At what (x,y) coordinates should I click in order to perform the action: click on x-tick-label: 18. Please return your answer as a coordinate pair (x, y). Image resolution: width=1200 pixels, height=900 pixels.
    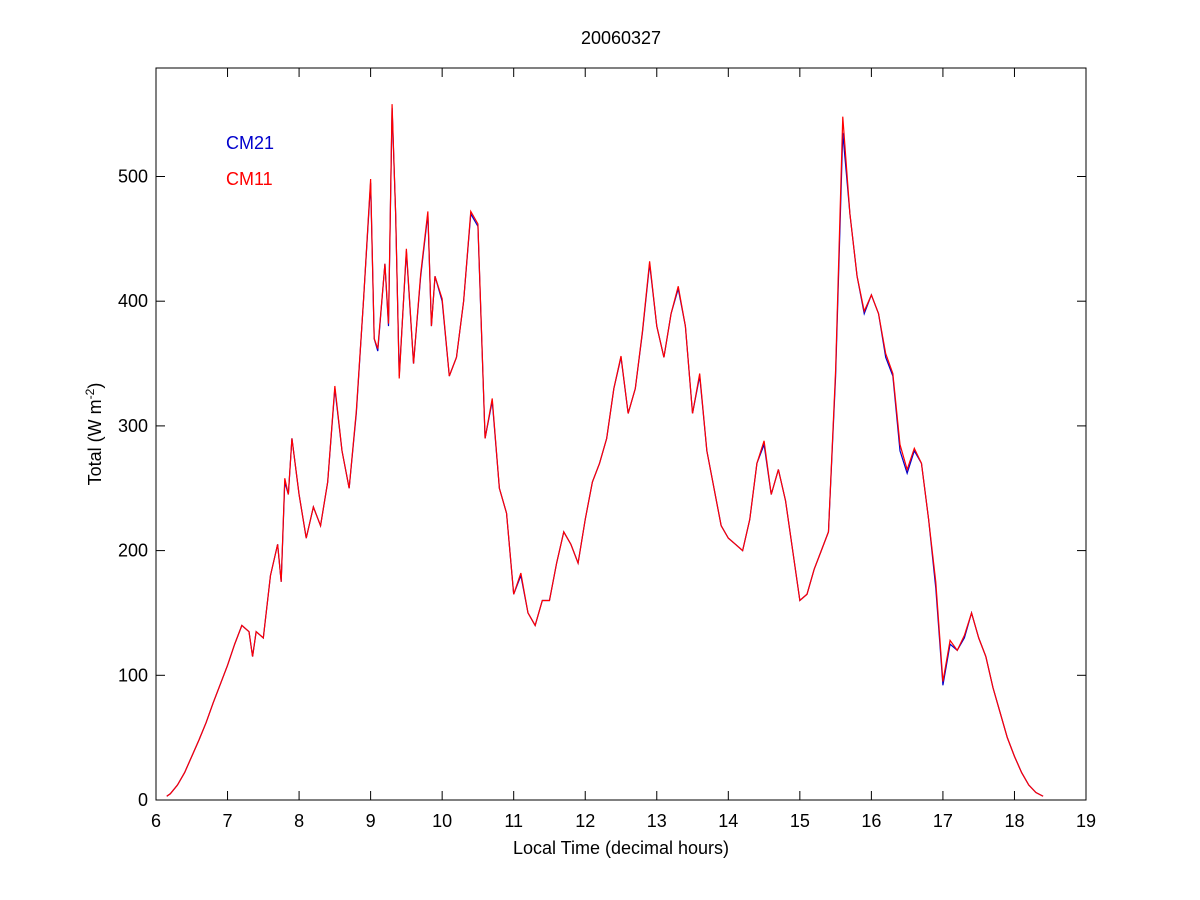
    Looking at the image, I should click on (1014, 821).